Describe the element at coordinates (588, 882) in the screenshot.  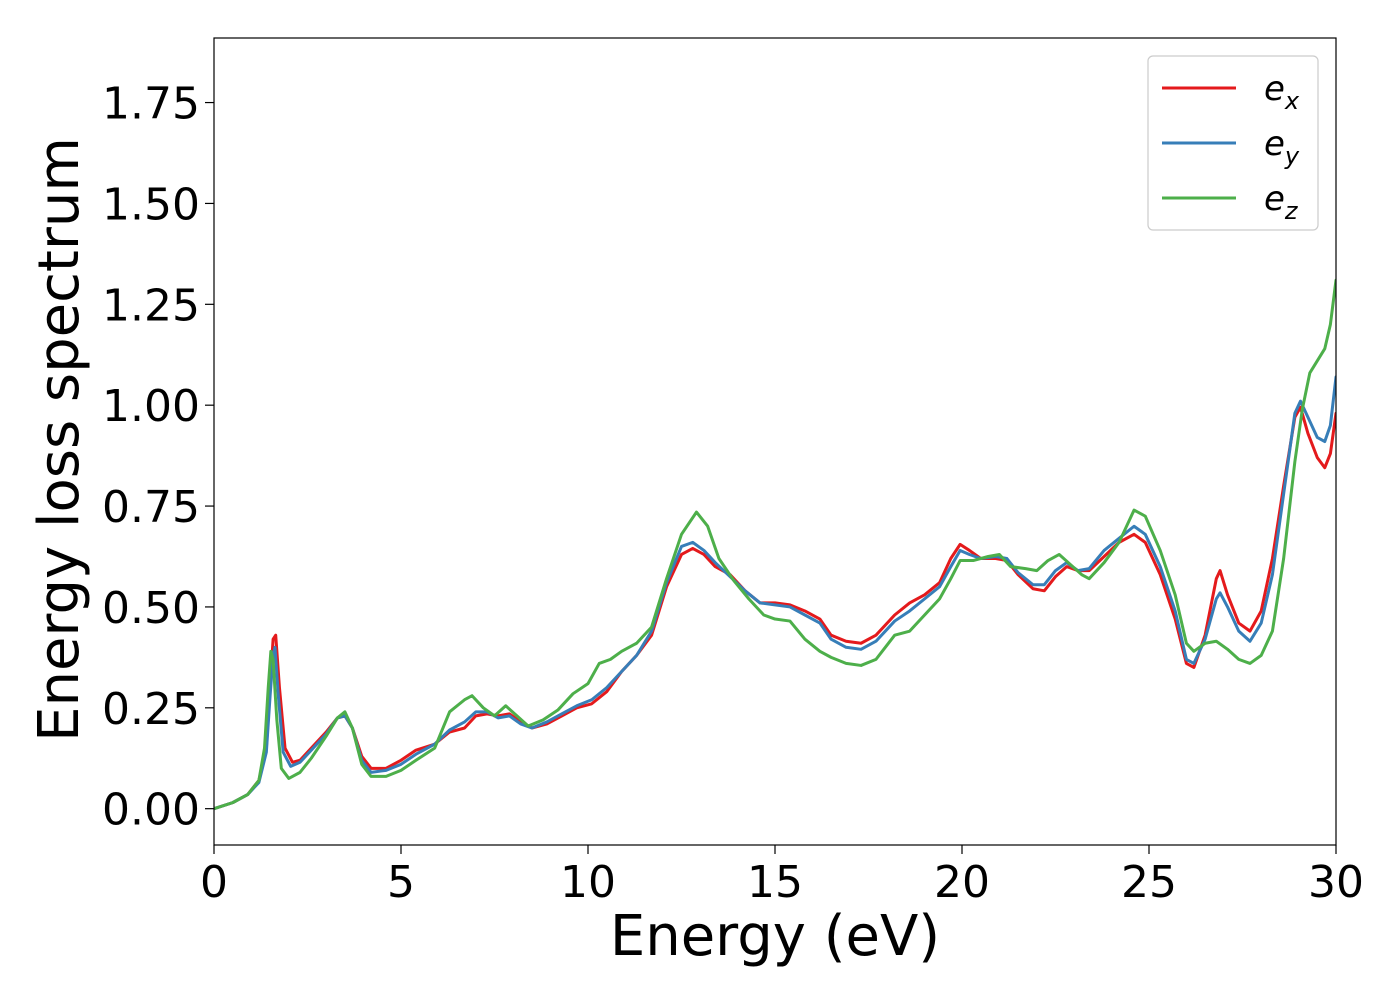
I see `x-tick-label: 10` at that location.